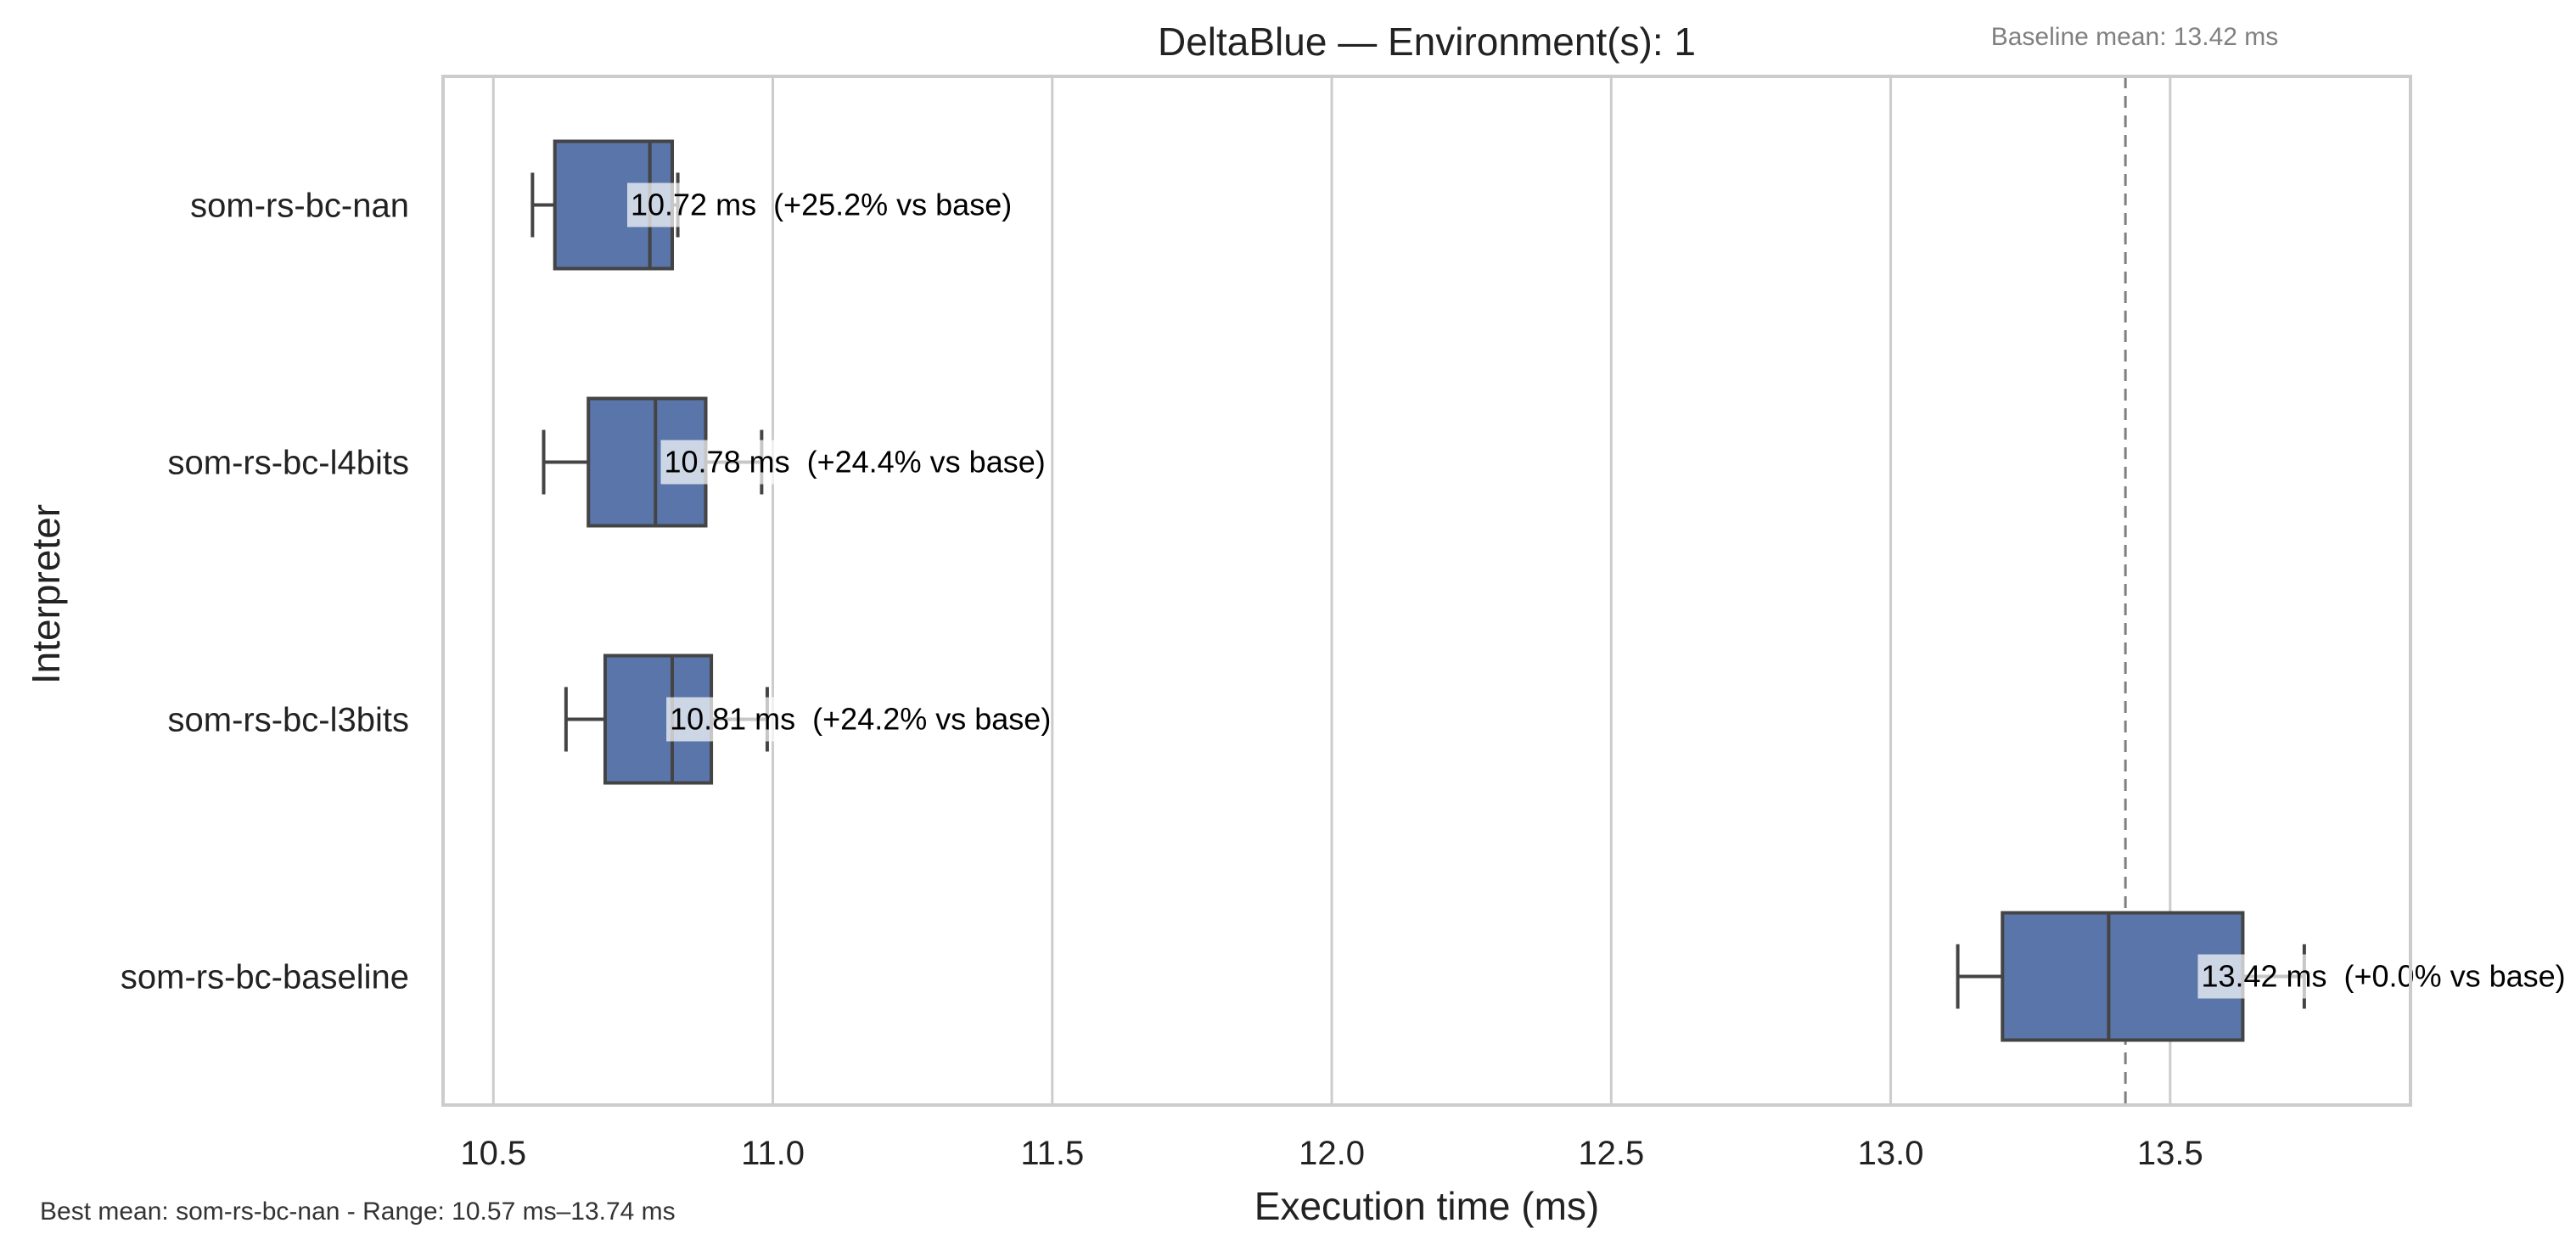 Image resolution: width=2576 pixels, height=1251 pixels. I want to click on annotation-value: 10.72 ms, so click(693, 205).